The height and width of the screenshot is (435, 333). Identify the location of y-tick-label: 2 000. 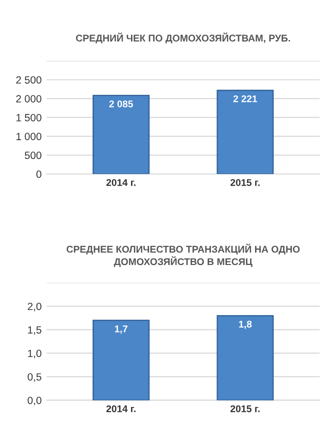
(29, 98).